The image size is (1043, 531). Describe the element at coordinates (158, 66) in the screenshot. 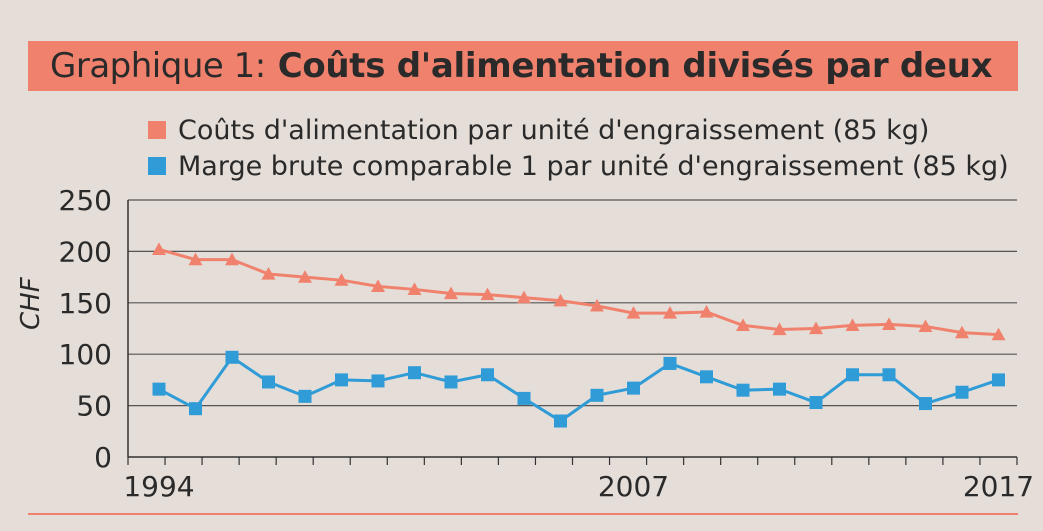

I see `chart-title-prefix: Graphique 1:` at that location.